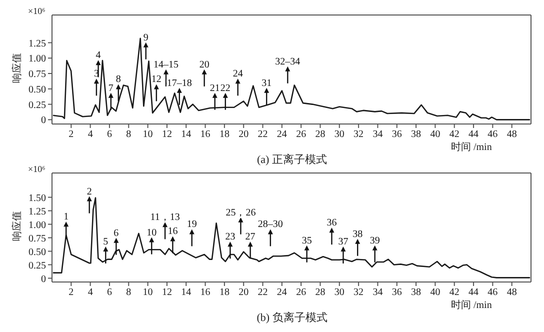 The height and width of the screenshot is (332, 544). Describe the element at coordinates (105, 242) in the screenshot. I see `annotation: 5` at that location.